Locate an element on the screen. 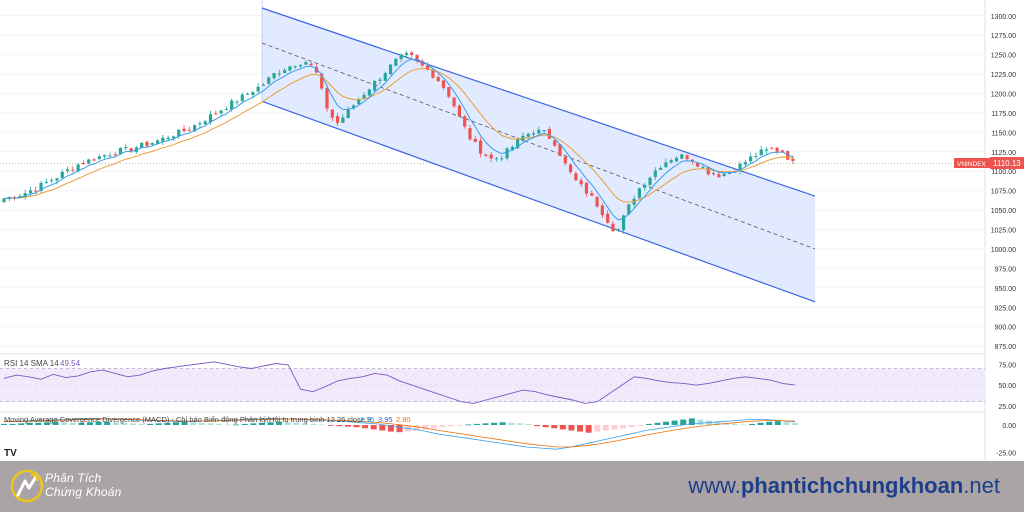 This screenshot has width=1024, height=512. url-suffix: .net is located at coordinates (981, 485).